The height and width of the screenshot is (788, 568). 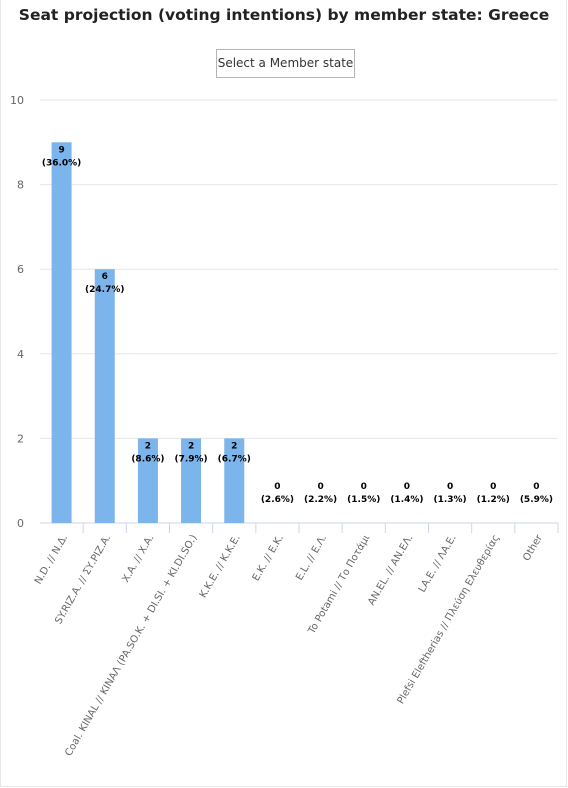 What do you see at coordinates (449, 500) in the screenshot?
I see `data-label-percent: (1.3%)` at bounding box center [449, 500].